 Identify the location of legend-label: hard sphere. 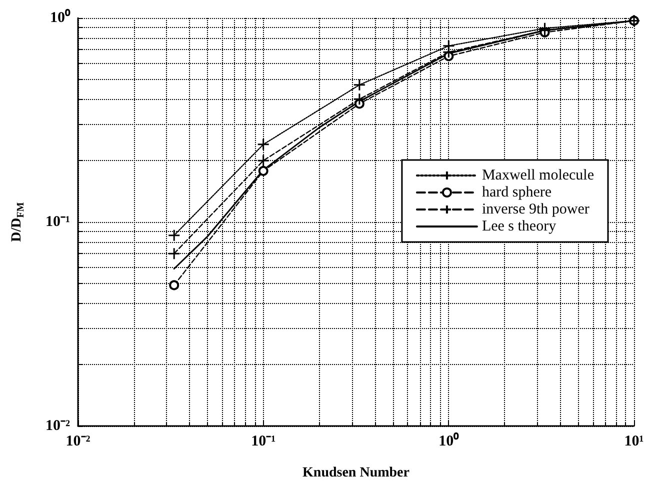
(517, 192).